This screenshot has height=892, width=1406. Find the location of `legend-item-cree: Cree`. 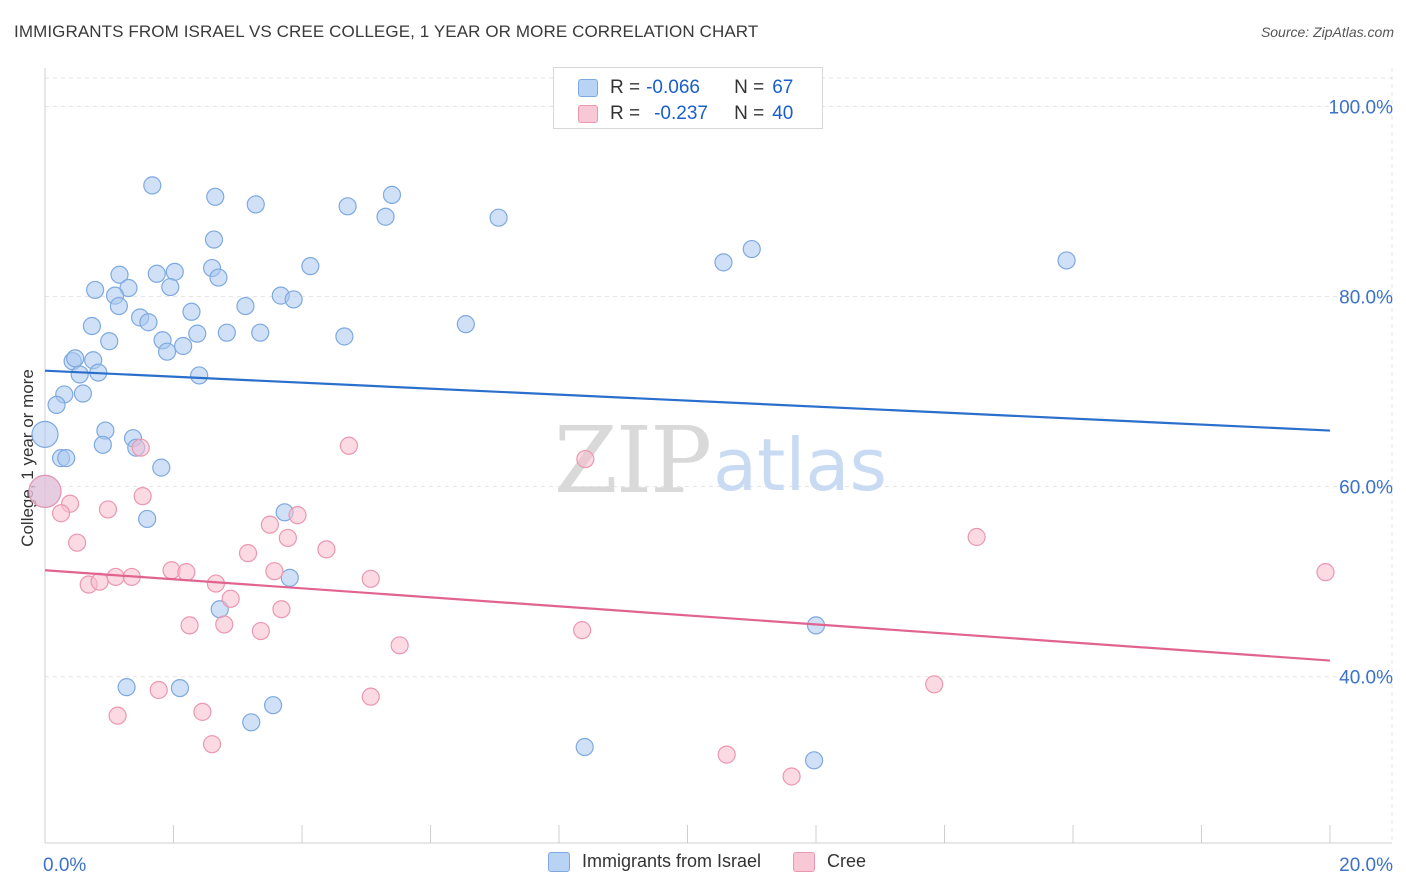

legend-item-cree: Cree is located at coordinates (829, 861).